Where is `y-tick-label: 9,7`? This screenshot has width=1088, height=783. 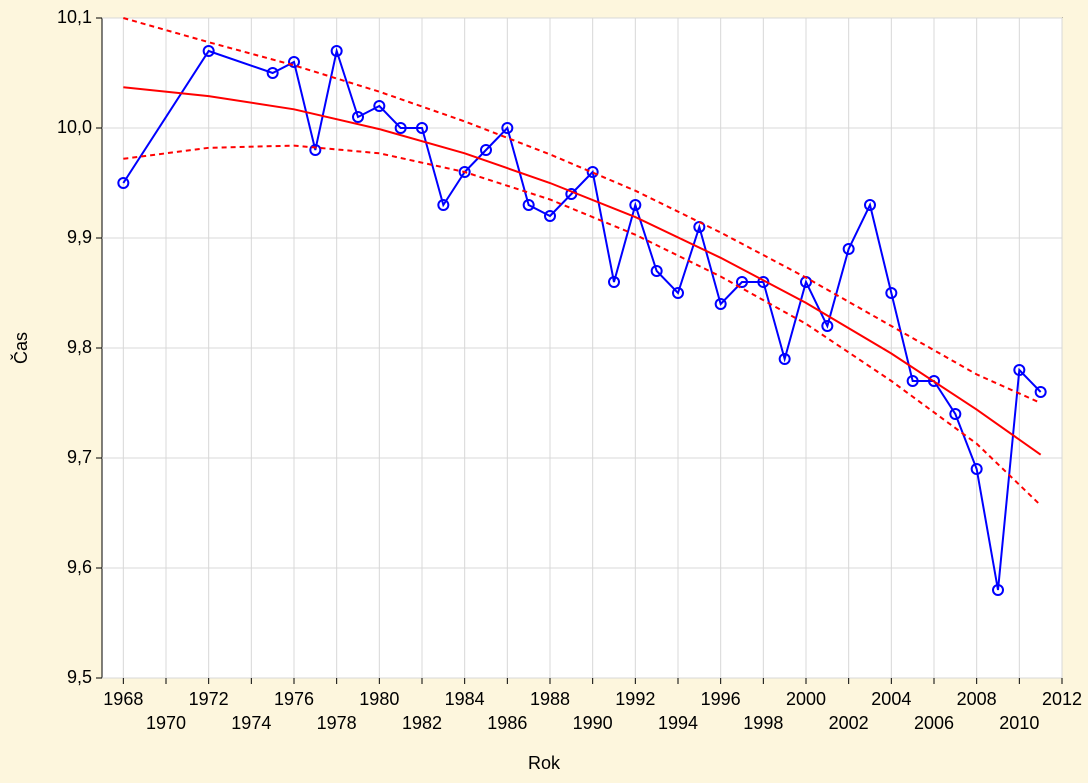
y-tick-label: 9,7 is located at coordinates (79, 457).